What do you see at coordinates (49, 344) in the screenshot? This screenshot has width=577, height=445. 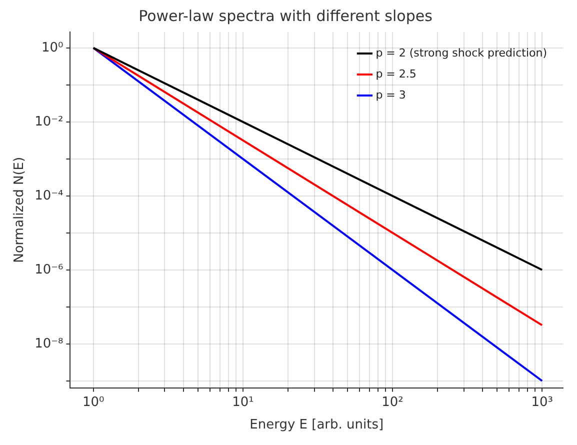 I see `y-tick-label: 10⁻⁸` at bounding box center [49, 344].